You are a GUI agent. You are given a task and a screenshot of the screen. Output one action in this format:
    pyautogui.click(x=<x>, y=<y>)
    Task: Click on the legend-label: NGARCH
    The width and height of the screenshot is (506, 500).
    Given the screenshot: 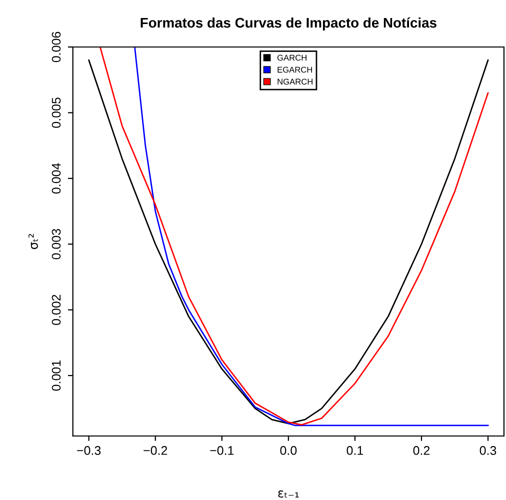 What is the action you would take?
    pyautogui.click(x=295, y=81)
    